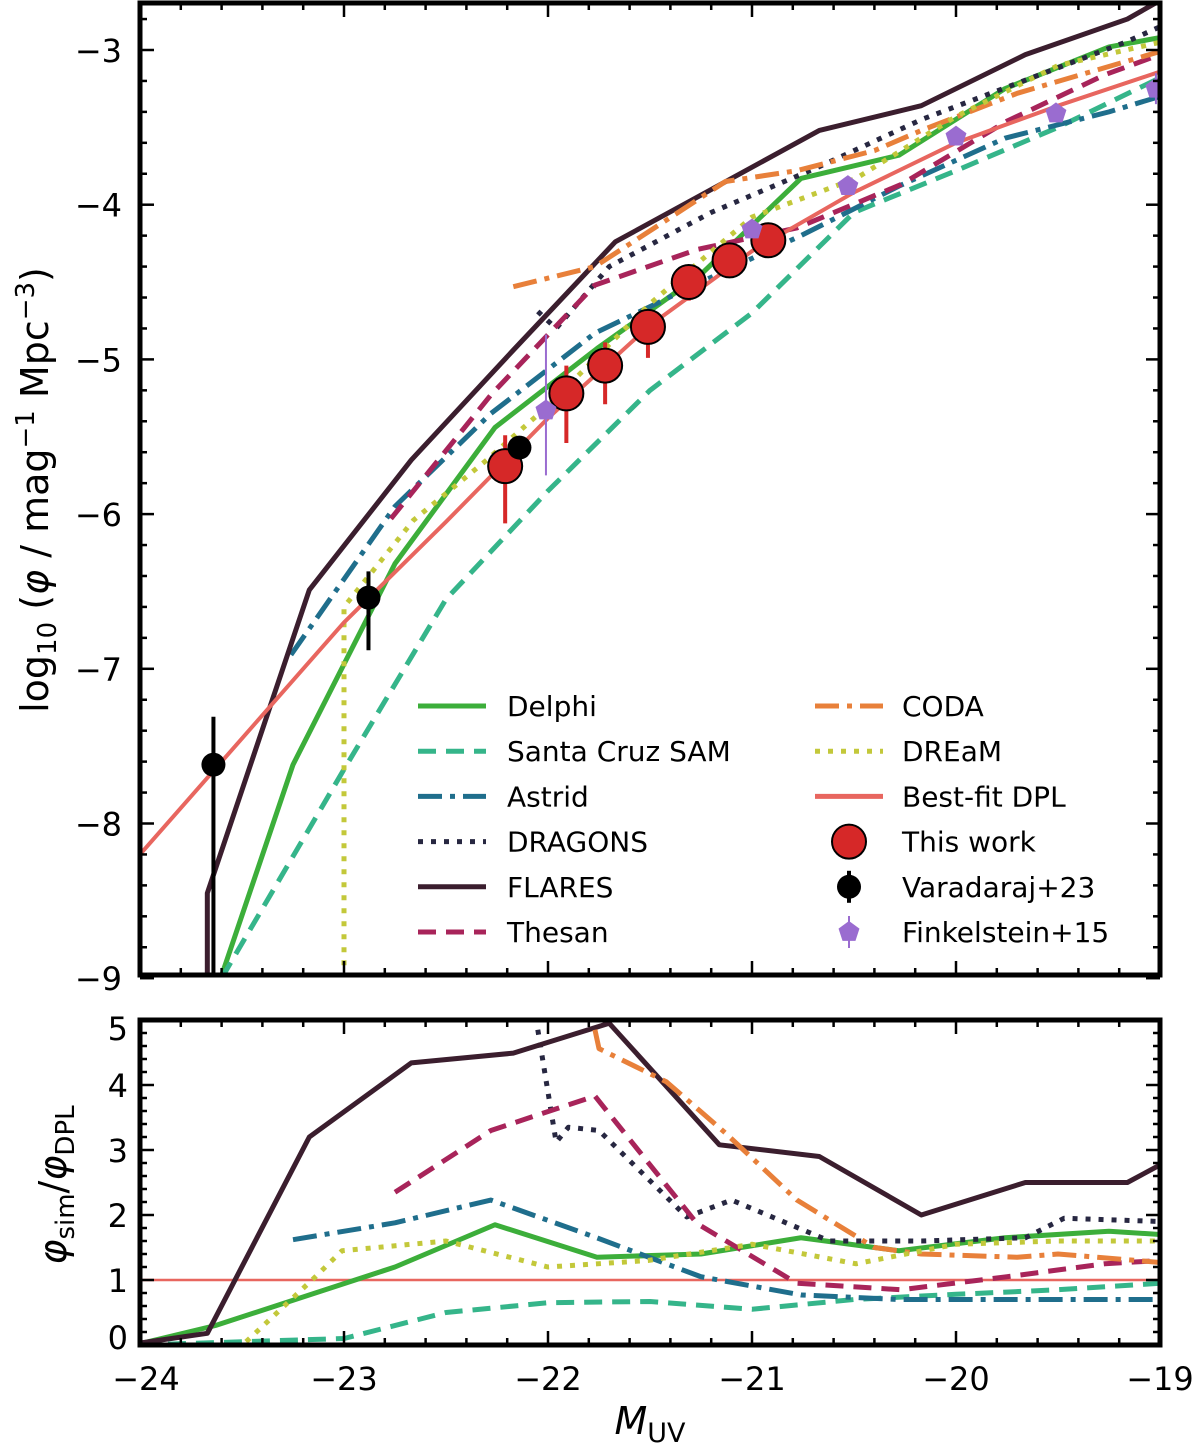 The width and height of the screenshot is (1200, 1444). I want to click on legend-label: Finkelstein+15, so click(1005, 932).